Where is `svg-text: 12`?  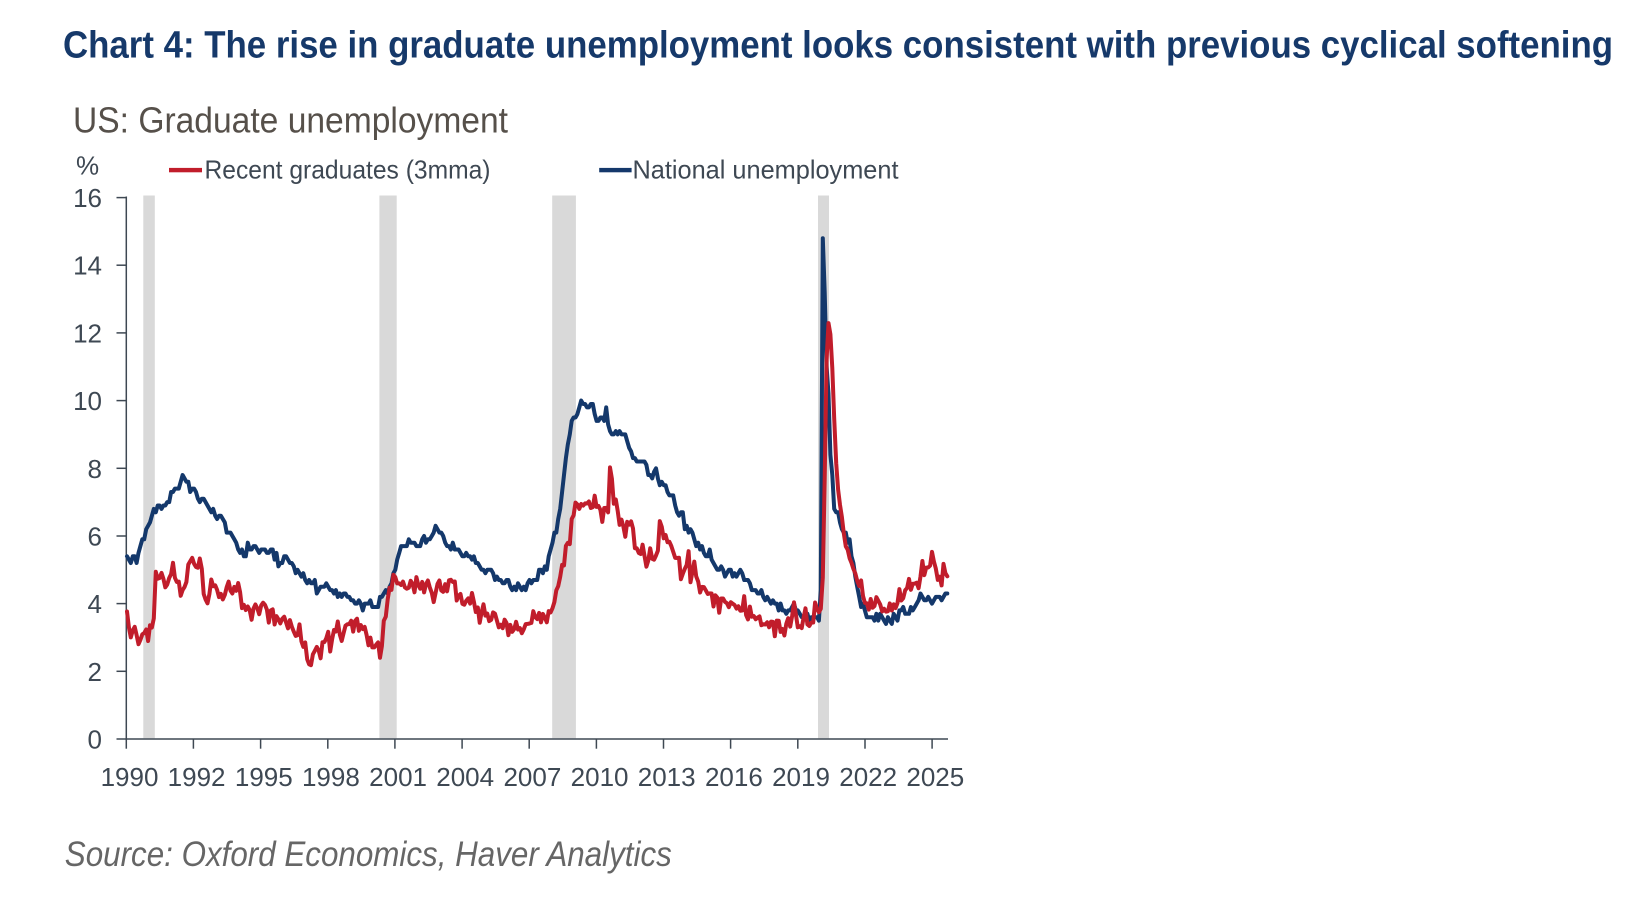 svg-text: 12 is located at coordinates (87, 333).